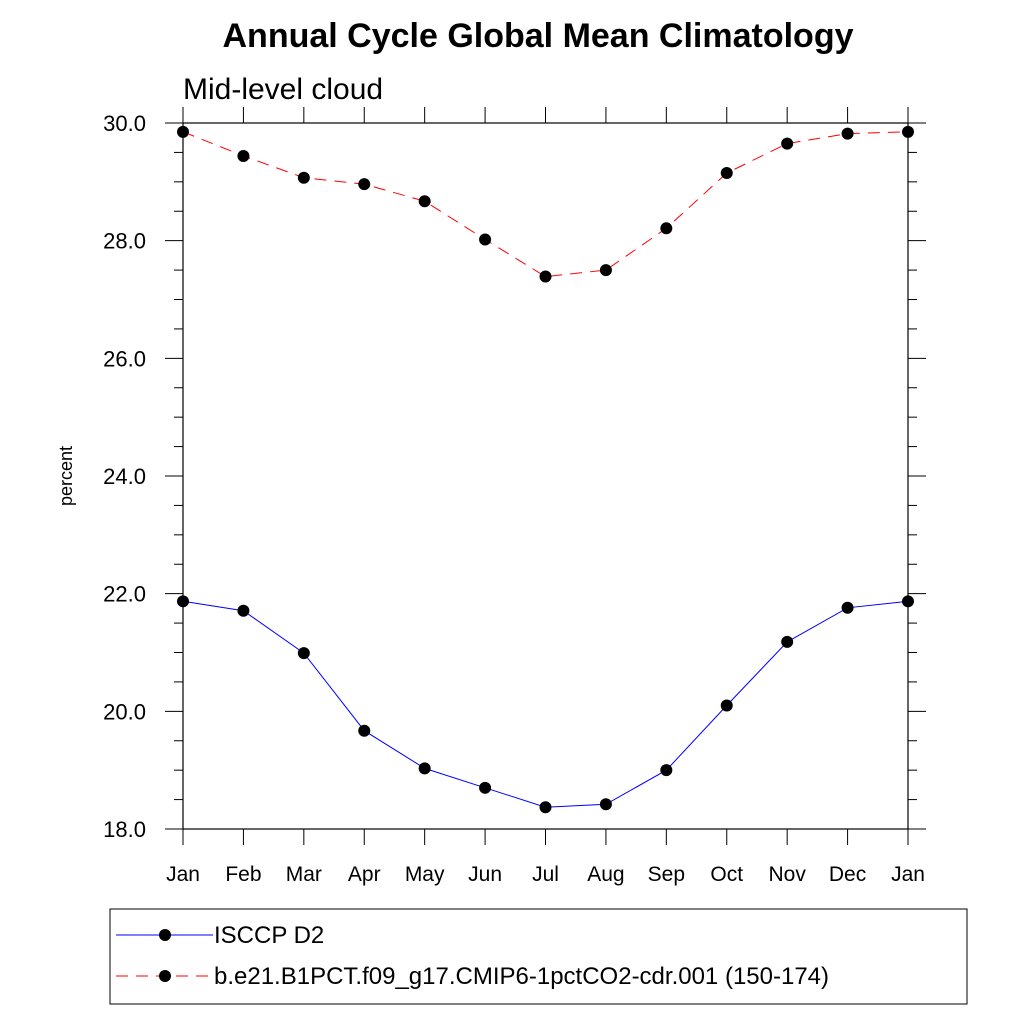 The height and width of the screenshot is (1024, 1024). I want to click on y-tick-label: 26.0, so click(124, 358).